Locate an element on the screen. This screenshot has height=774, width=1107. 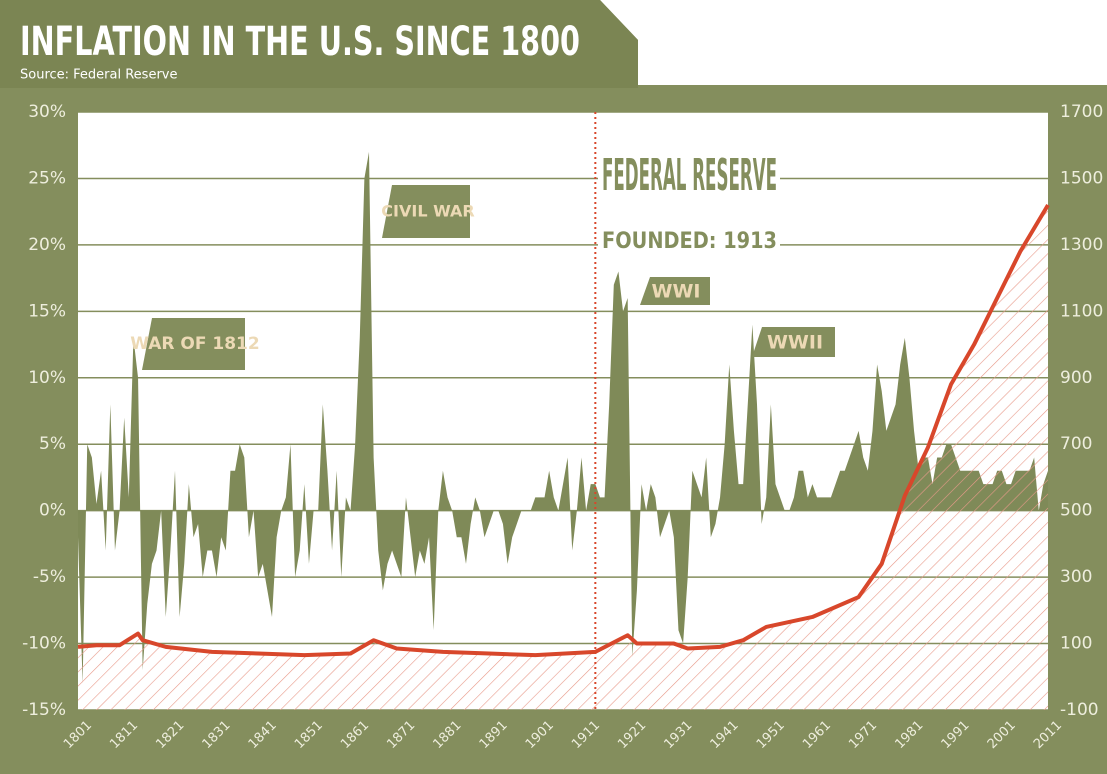
y-tick-label: -5% is located at coordinates (49, 577).